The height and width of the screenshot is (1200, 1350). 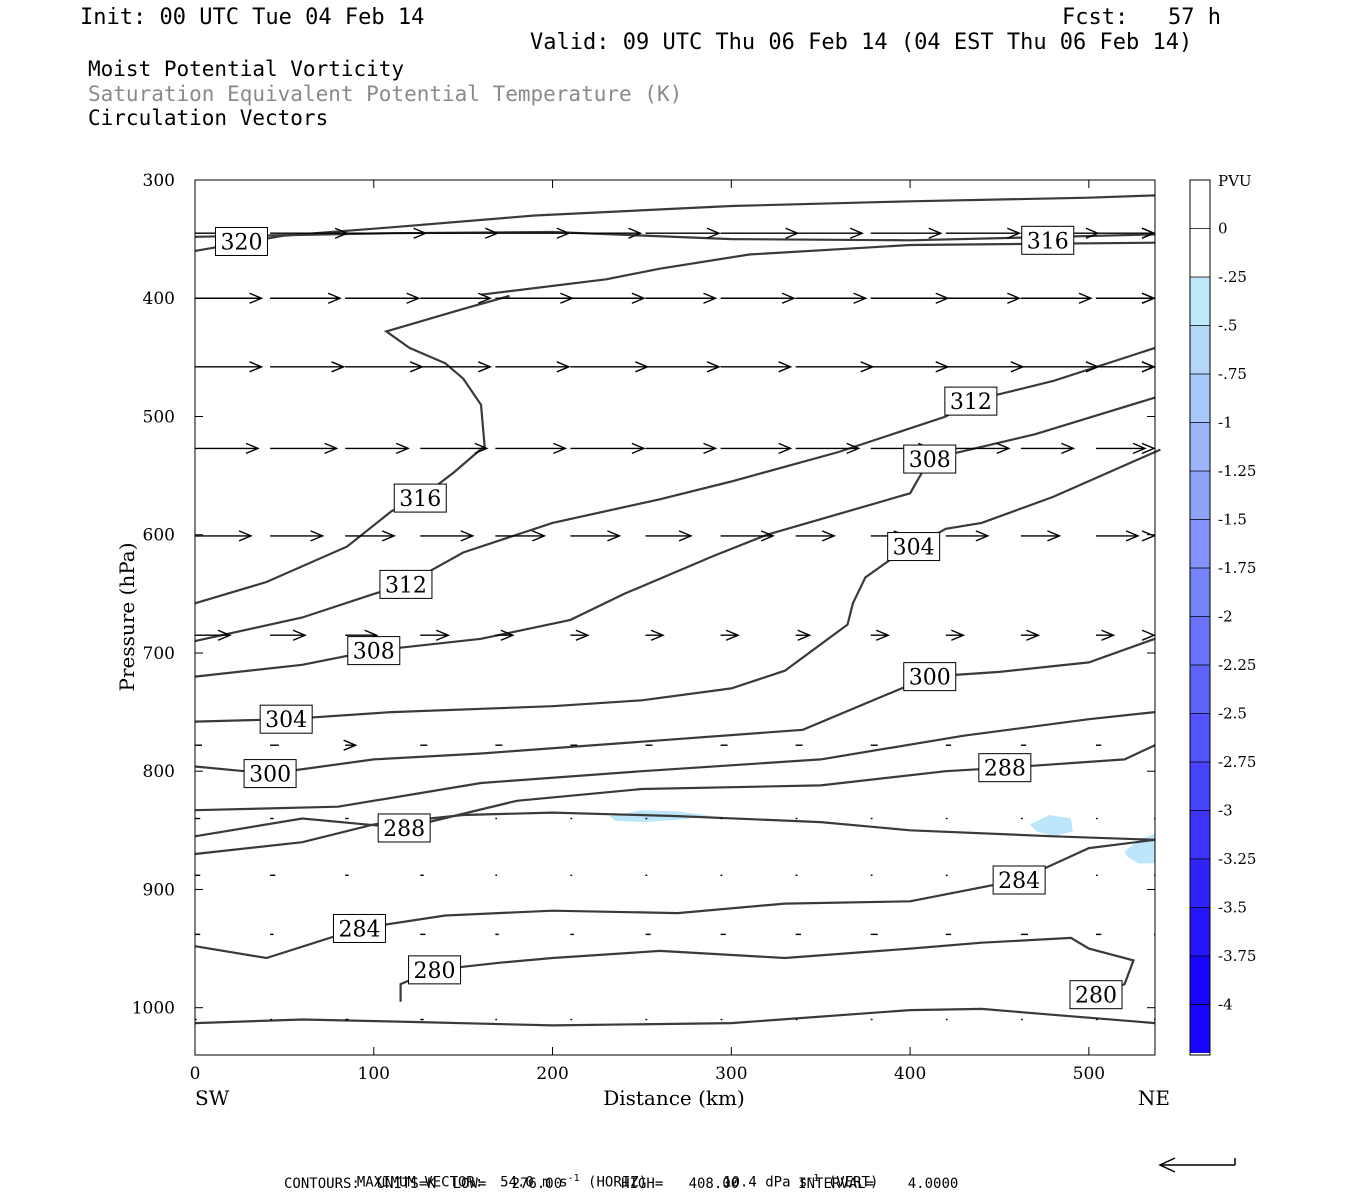 I want to click on contour-label-text: 316, so click(x=1048, y=241).